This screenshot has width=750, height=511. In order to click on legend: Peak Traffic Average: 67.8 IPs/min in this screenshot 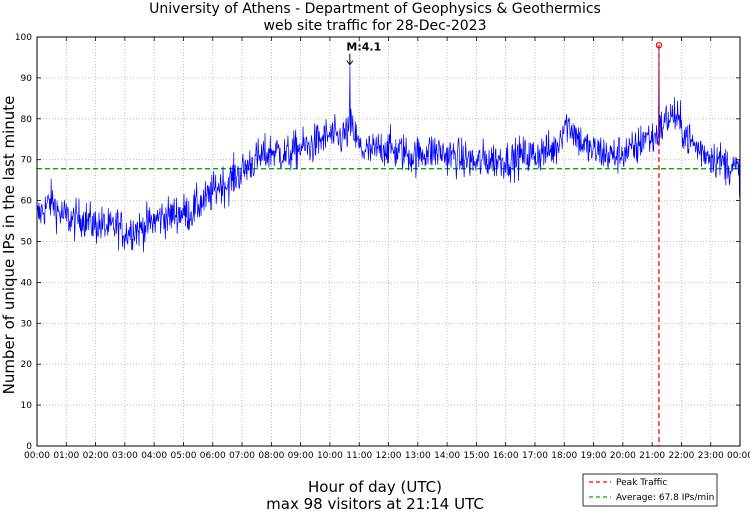, I will do `click(650, 490)`.